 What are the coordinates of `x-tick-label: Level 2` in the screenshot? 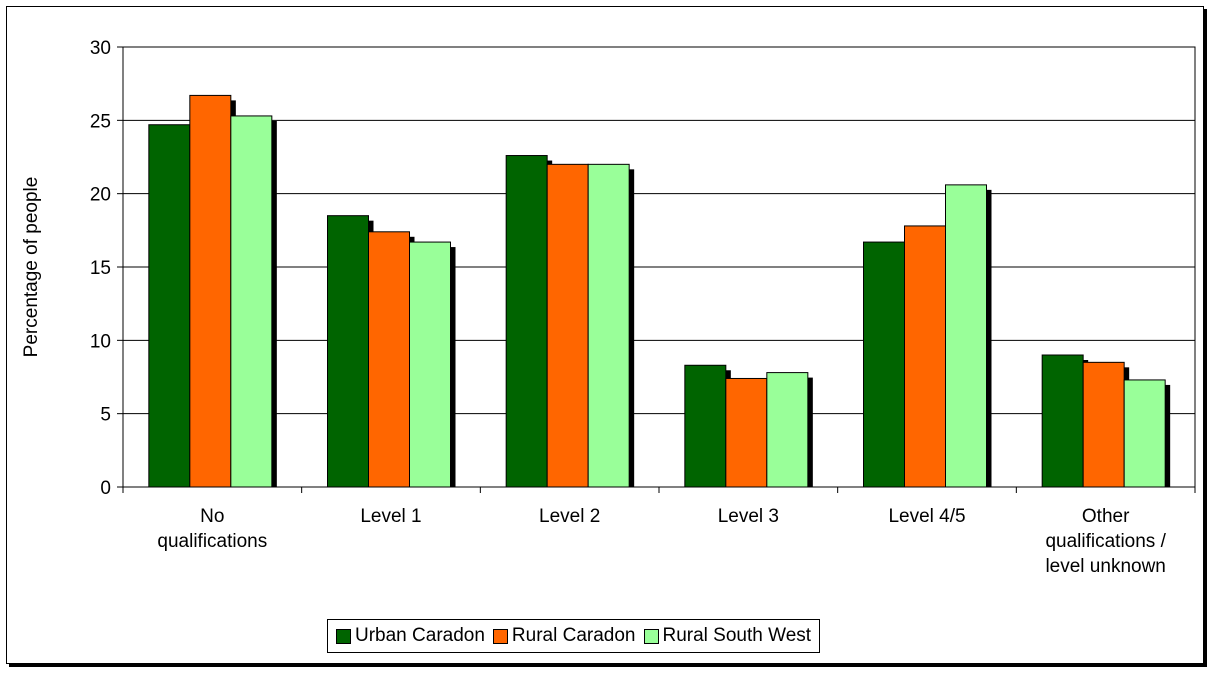 It's located at (569, 516).